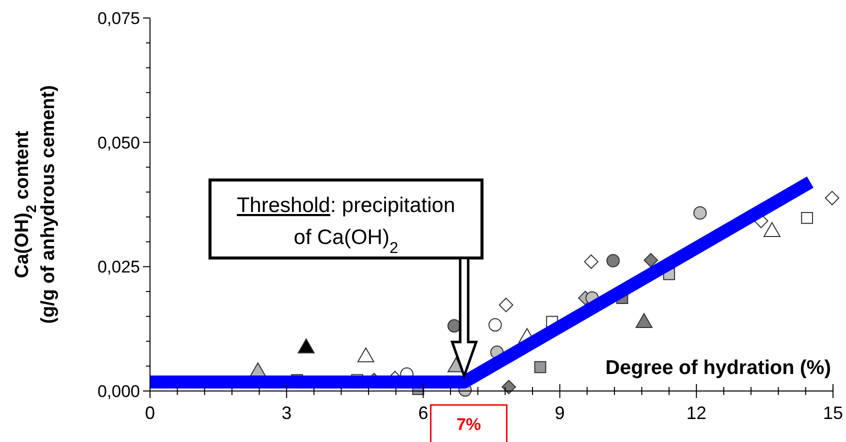 The height and width of the screenshot is (442, 846). Describe the element at coordinates (346, 225) in the screenshot. I see `annotation: Threshold: precipitation of Ca(OH)$_{2}$` at that location.